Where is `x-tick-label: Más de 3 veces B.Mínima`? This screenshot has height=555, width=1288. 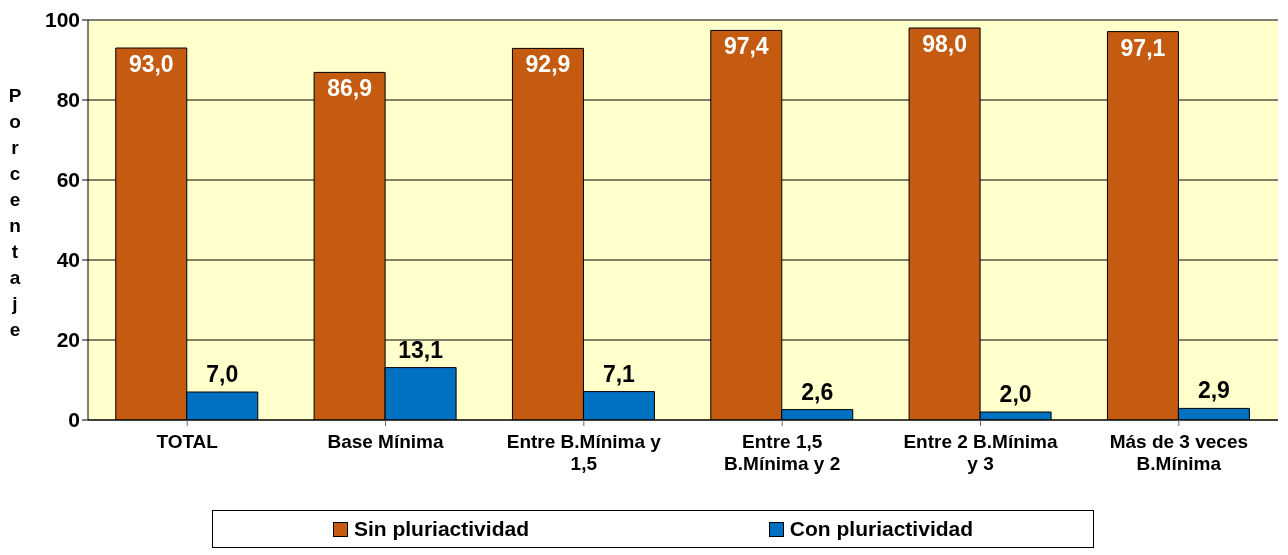 x-tick-label: Más de 3 veces B.Mínima is located at coordinates (1179, 452).